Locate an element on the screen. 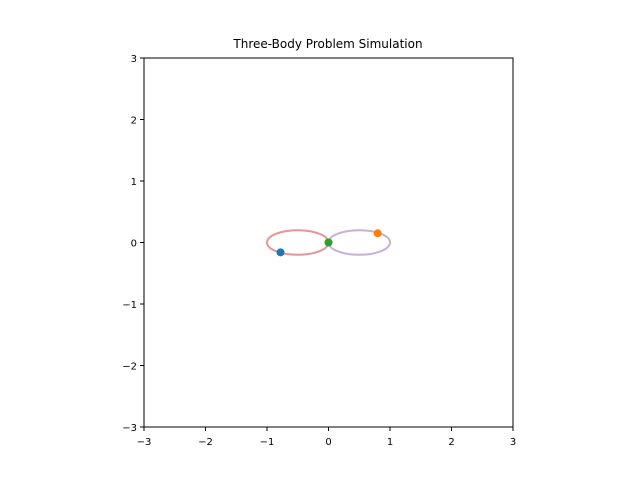  y-axis: −3 −2 −1 0 1 2 3 is located at coordinates (133, 244).